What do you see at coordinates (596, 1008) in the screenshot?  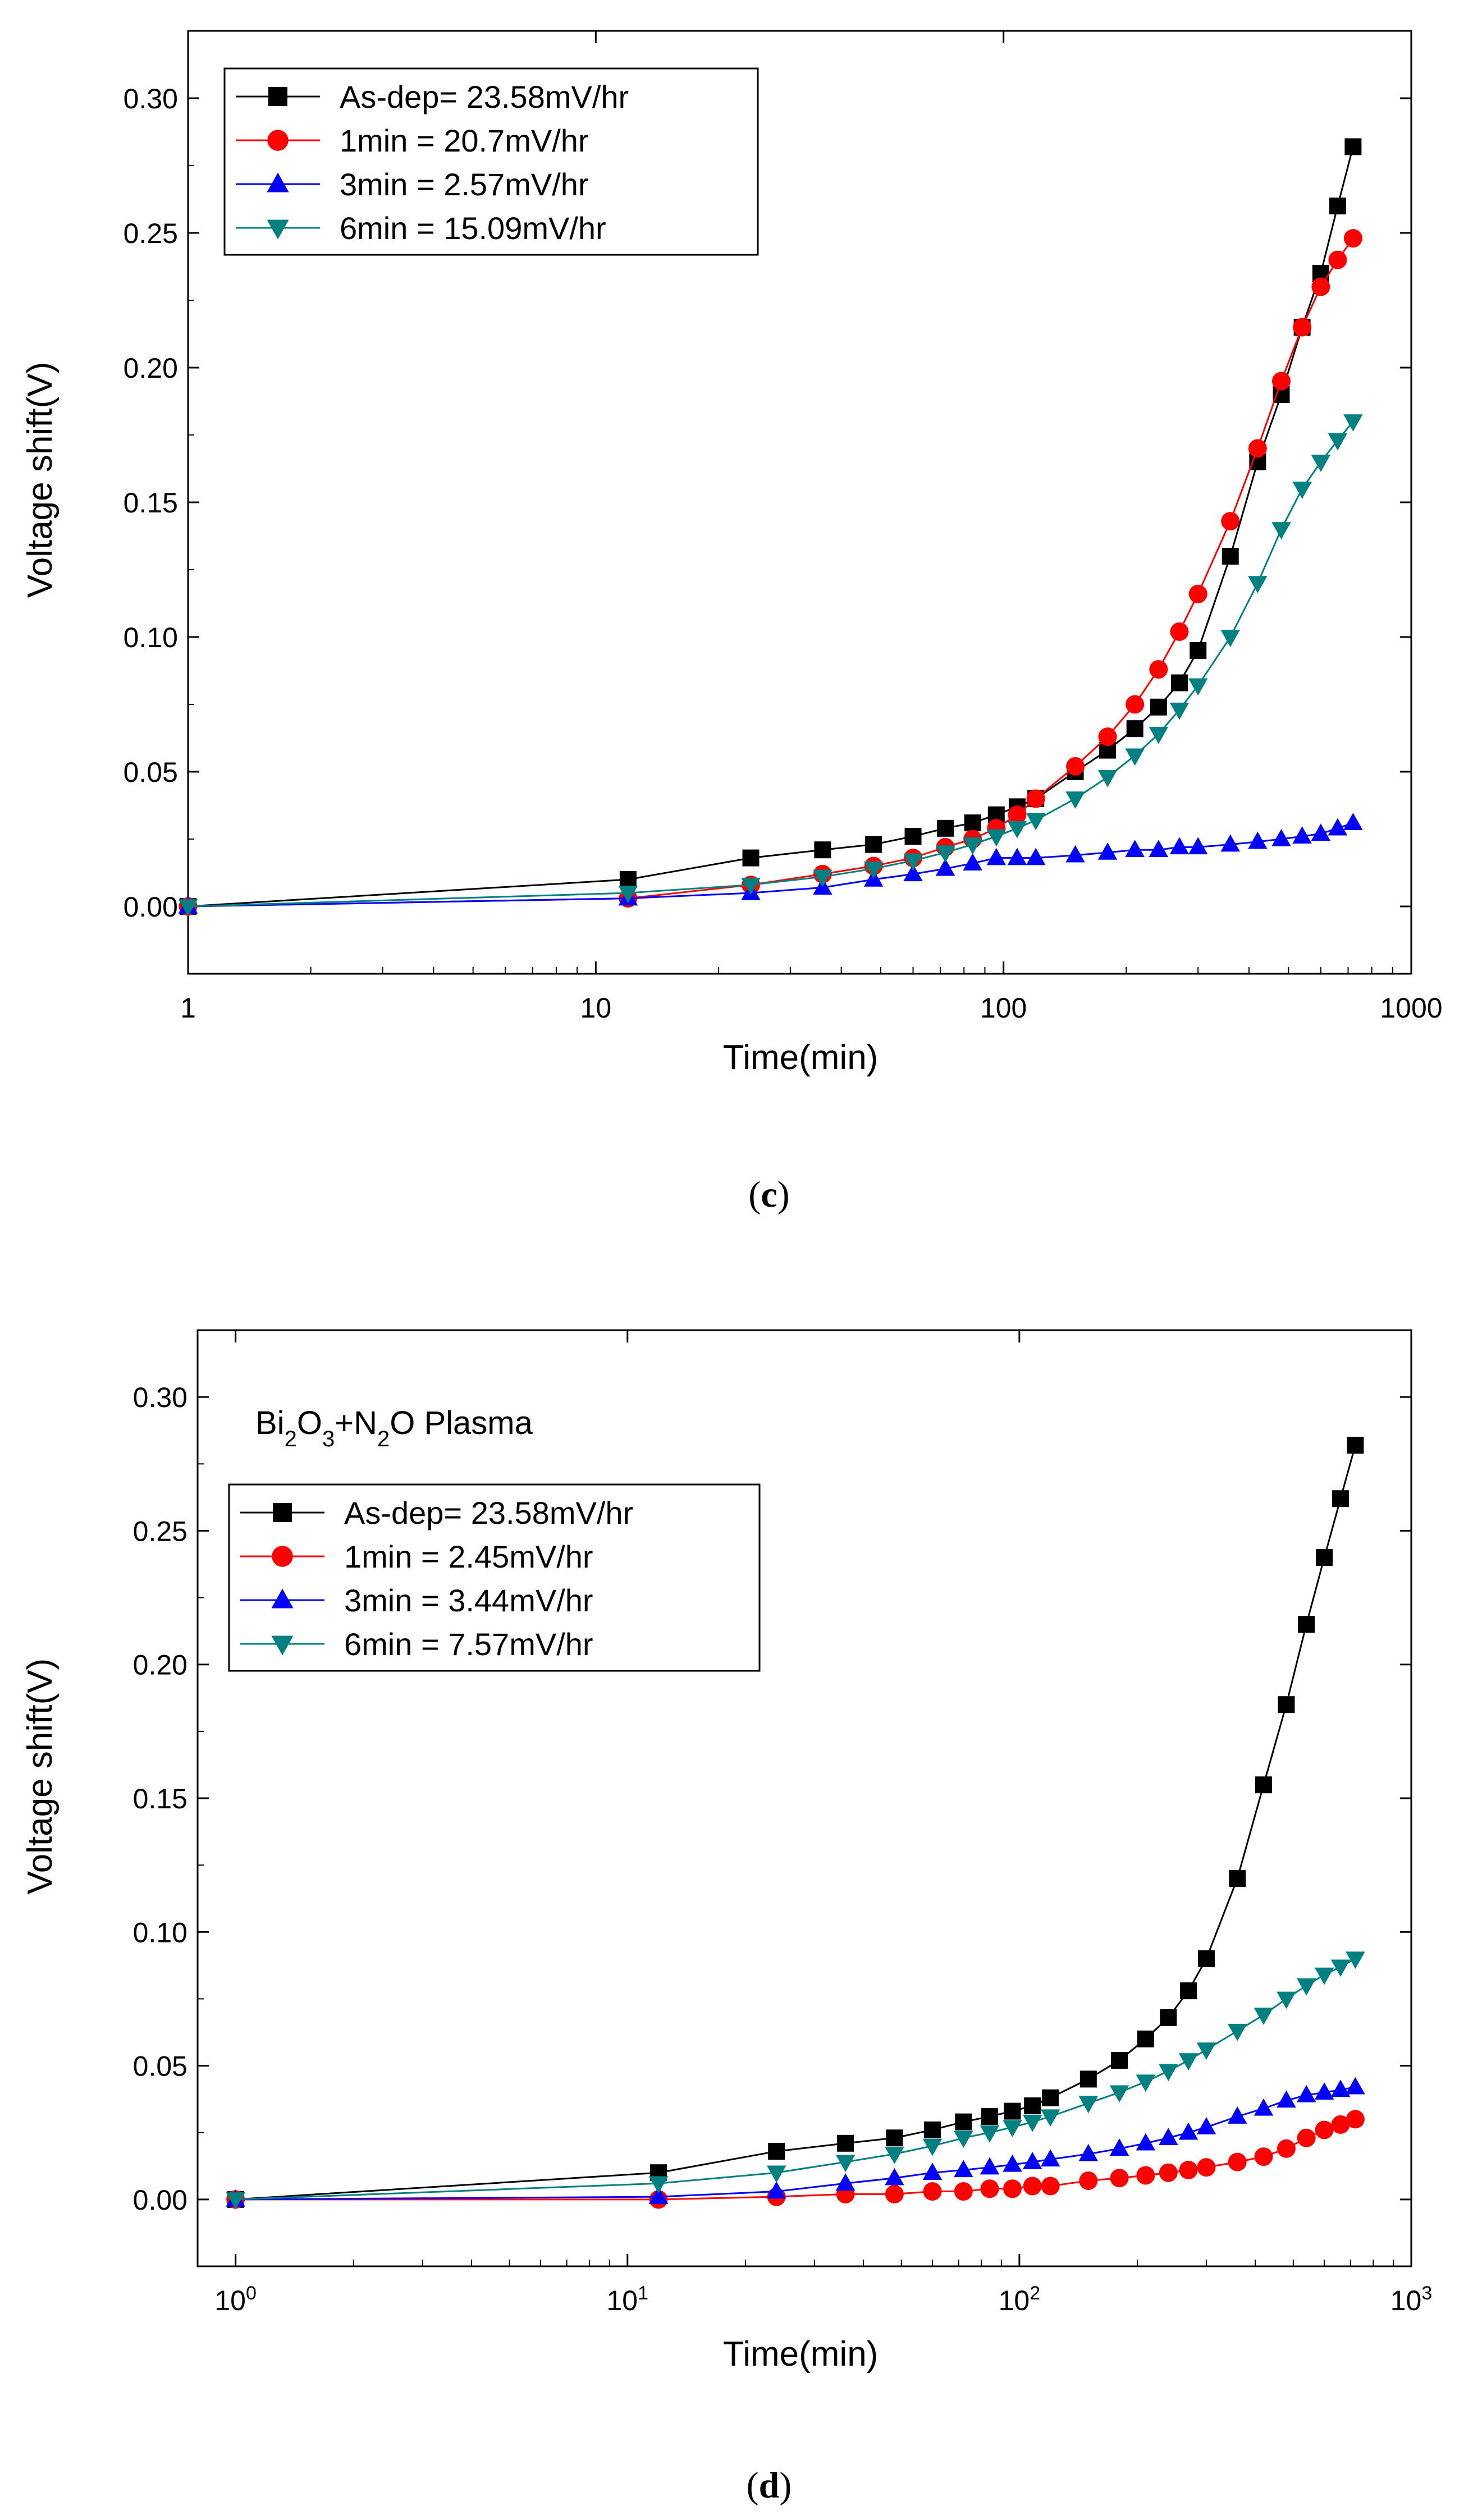 I see `x-tick-label: 10` at bounding box center [596, 1008].